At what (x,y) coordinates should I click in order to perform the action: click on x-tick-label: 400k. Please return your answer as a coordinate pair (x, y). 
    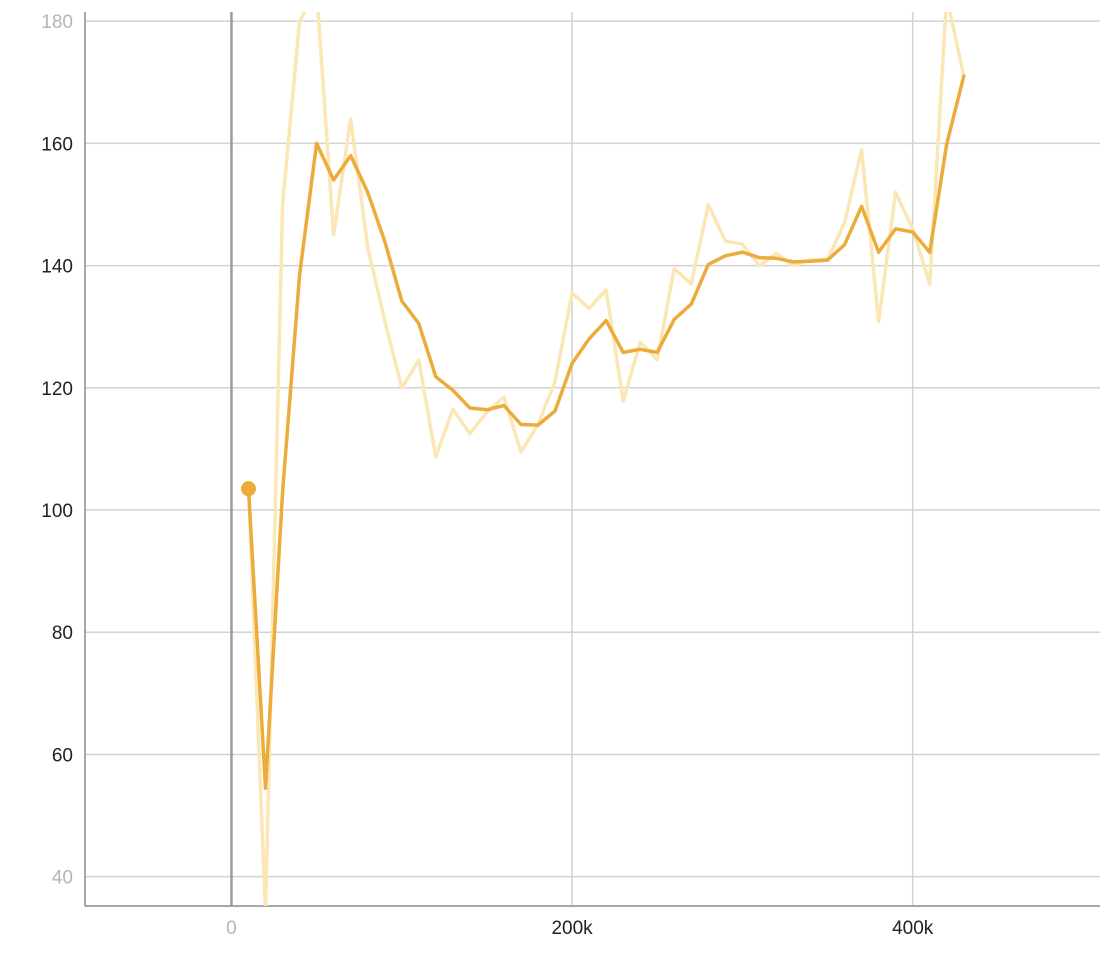
    Looking at the image, I should click on (913, 928).